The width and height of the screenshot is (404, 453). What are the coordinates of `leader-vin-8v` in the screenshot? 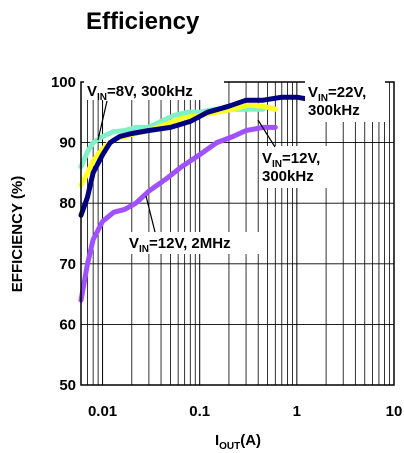 It's located at (102, 120).